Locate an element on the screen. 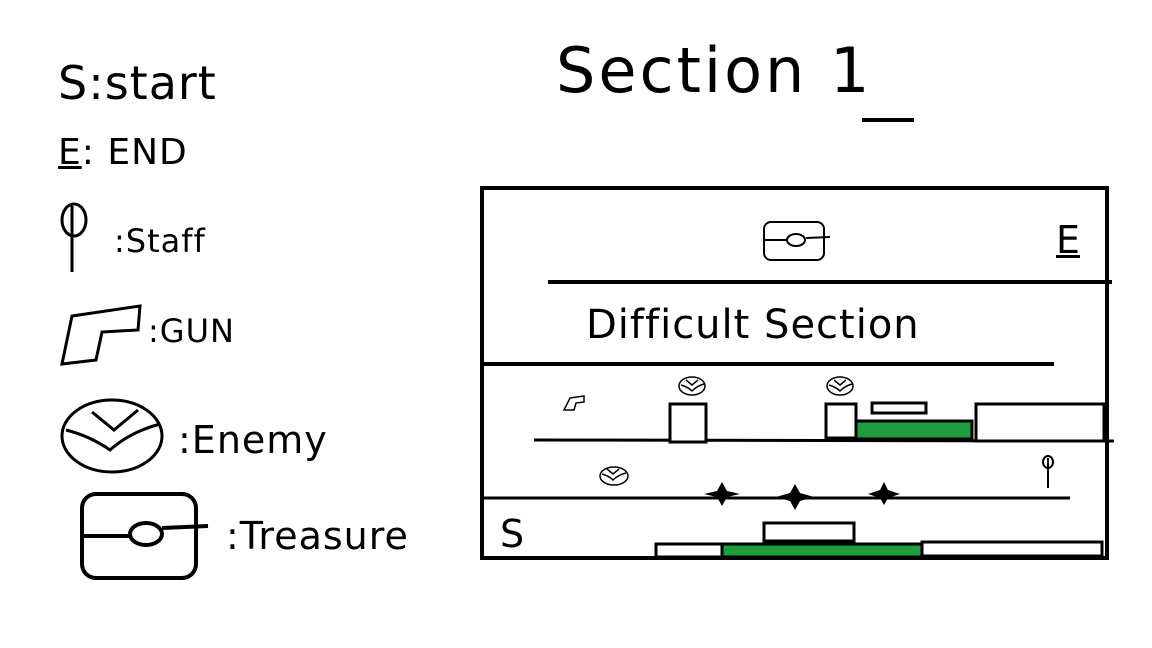 The width and height of the screenshot is (1152, 648). enemy-icon is located at coordinates (112, 436).